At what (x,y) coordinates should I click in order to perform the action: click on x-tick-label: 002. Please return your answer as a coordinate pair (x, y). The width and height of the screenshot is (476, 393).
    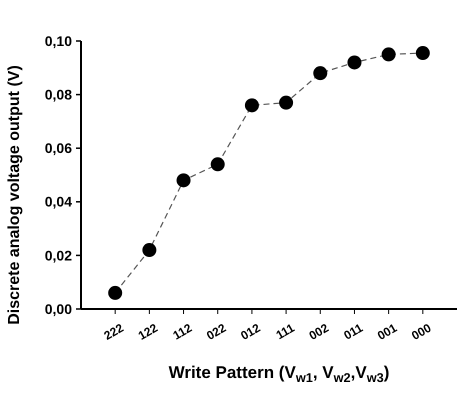
    Looking at the image, I should click on (319, 331).